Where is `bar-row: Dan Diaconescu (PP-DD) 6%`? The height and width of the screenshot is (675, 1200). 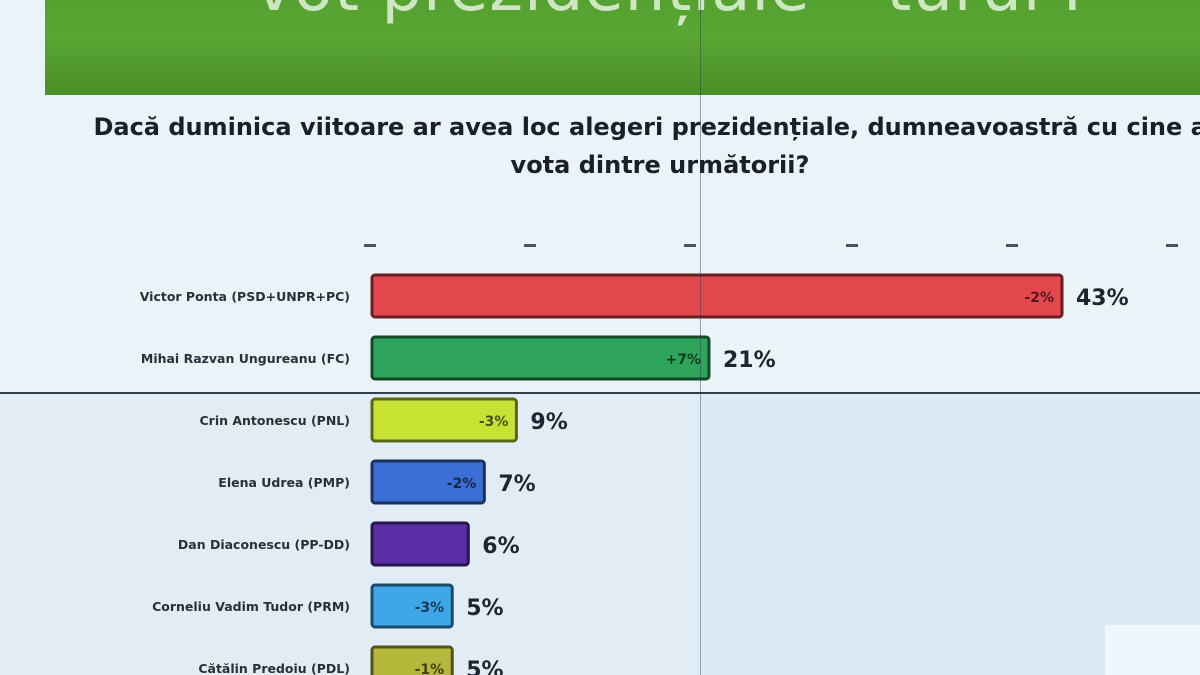 bar-row: Dan Diaconescu (PP-DD) 6% is located at coordinates (349, 544).